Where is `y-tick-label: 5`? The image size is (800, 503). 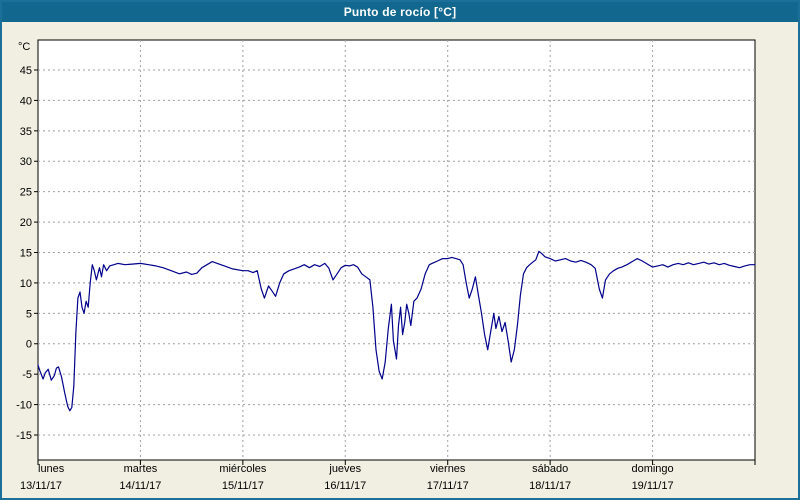
y-tick-label: 5 is located at coordinates (29, 314).